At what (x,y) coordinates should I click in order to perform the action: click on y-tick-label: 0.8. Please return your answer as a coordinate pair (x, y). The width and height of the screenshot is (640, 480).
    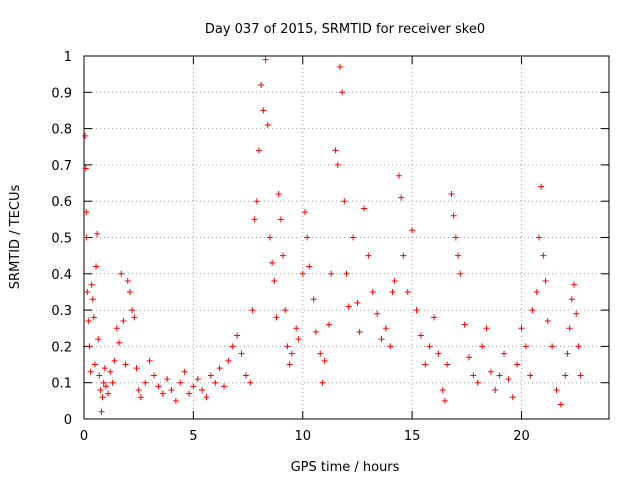
    Looking at the image, I should click on (61, 130).